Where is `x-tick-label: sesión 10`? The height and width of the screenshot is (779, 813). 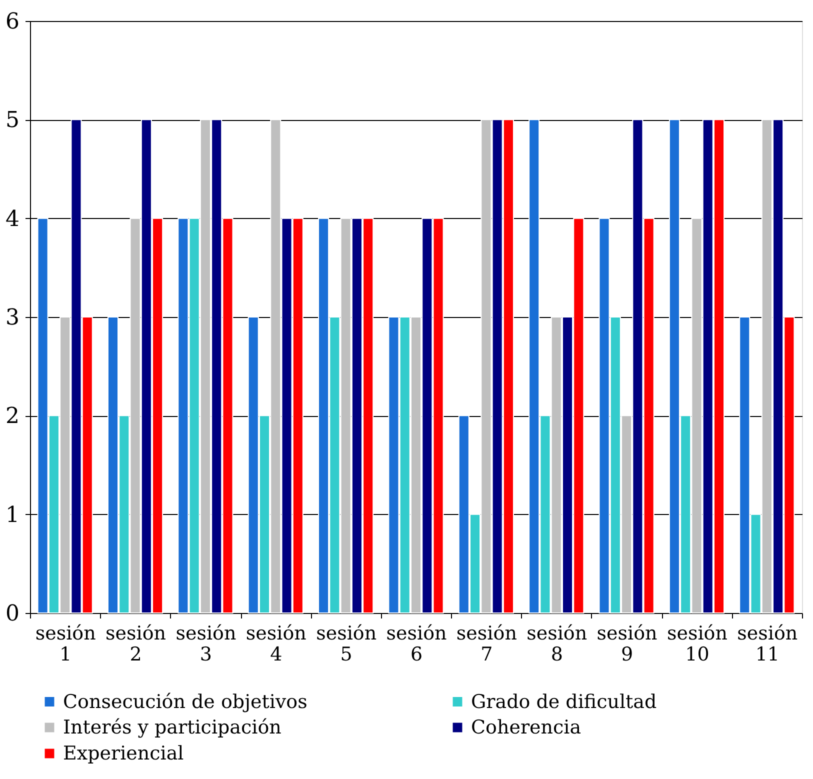 x-tick-label: sesión 10 is located at coordinates (697, 644).